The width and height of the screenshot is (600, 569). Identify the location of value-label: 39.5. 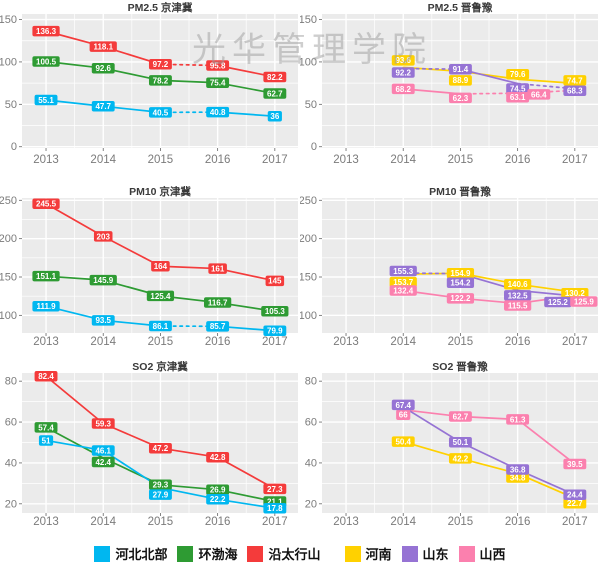
(575, 464).